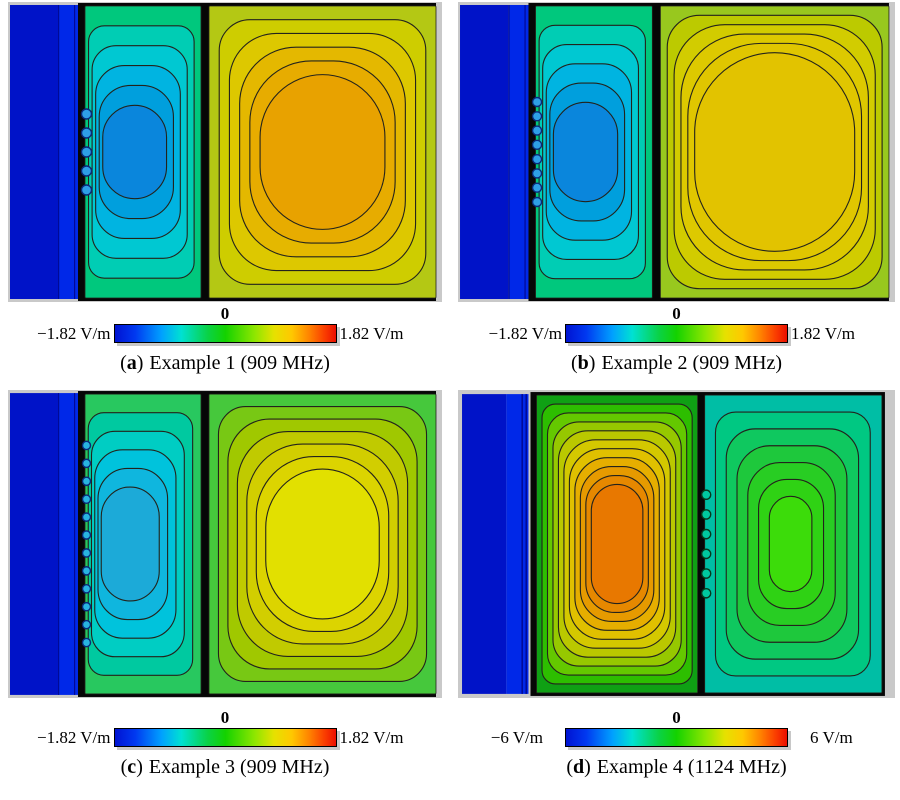 The image size is (900, 800). I want to click on caption-letter: b, so click(583, 363).